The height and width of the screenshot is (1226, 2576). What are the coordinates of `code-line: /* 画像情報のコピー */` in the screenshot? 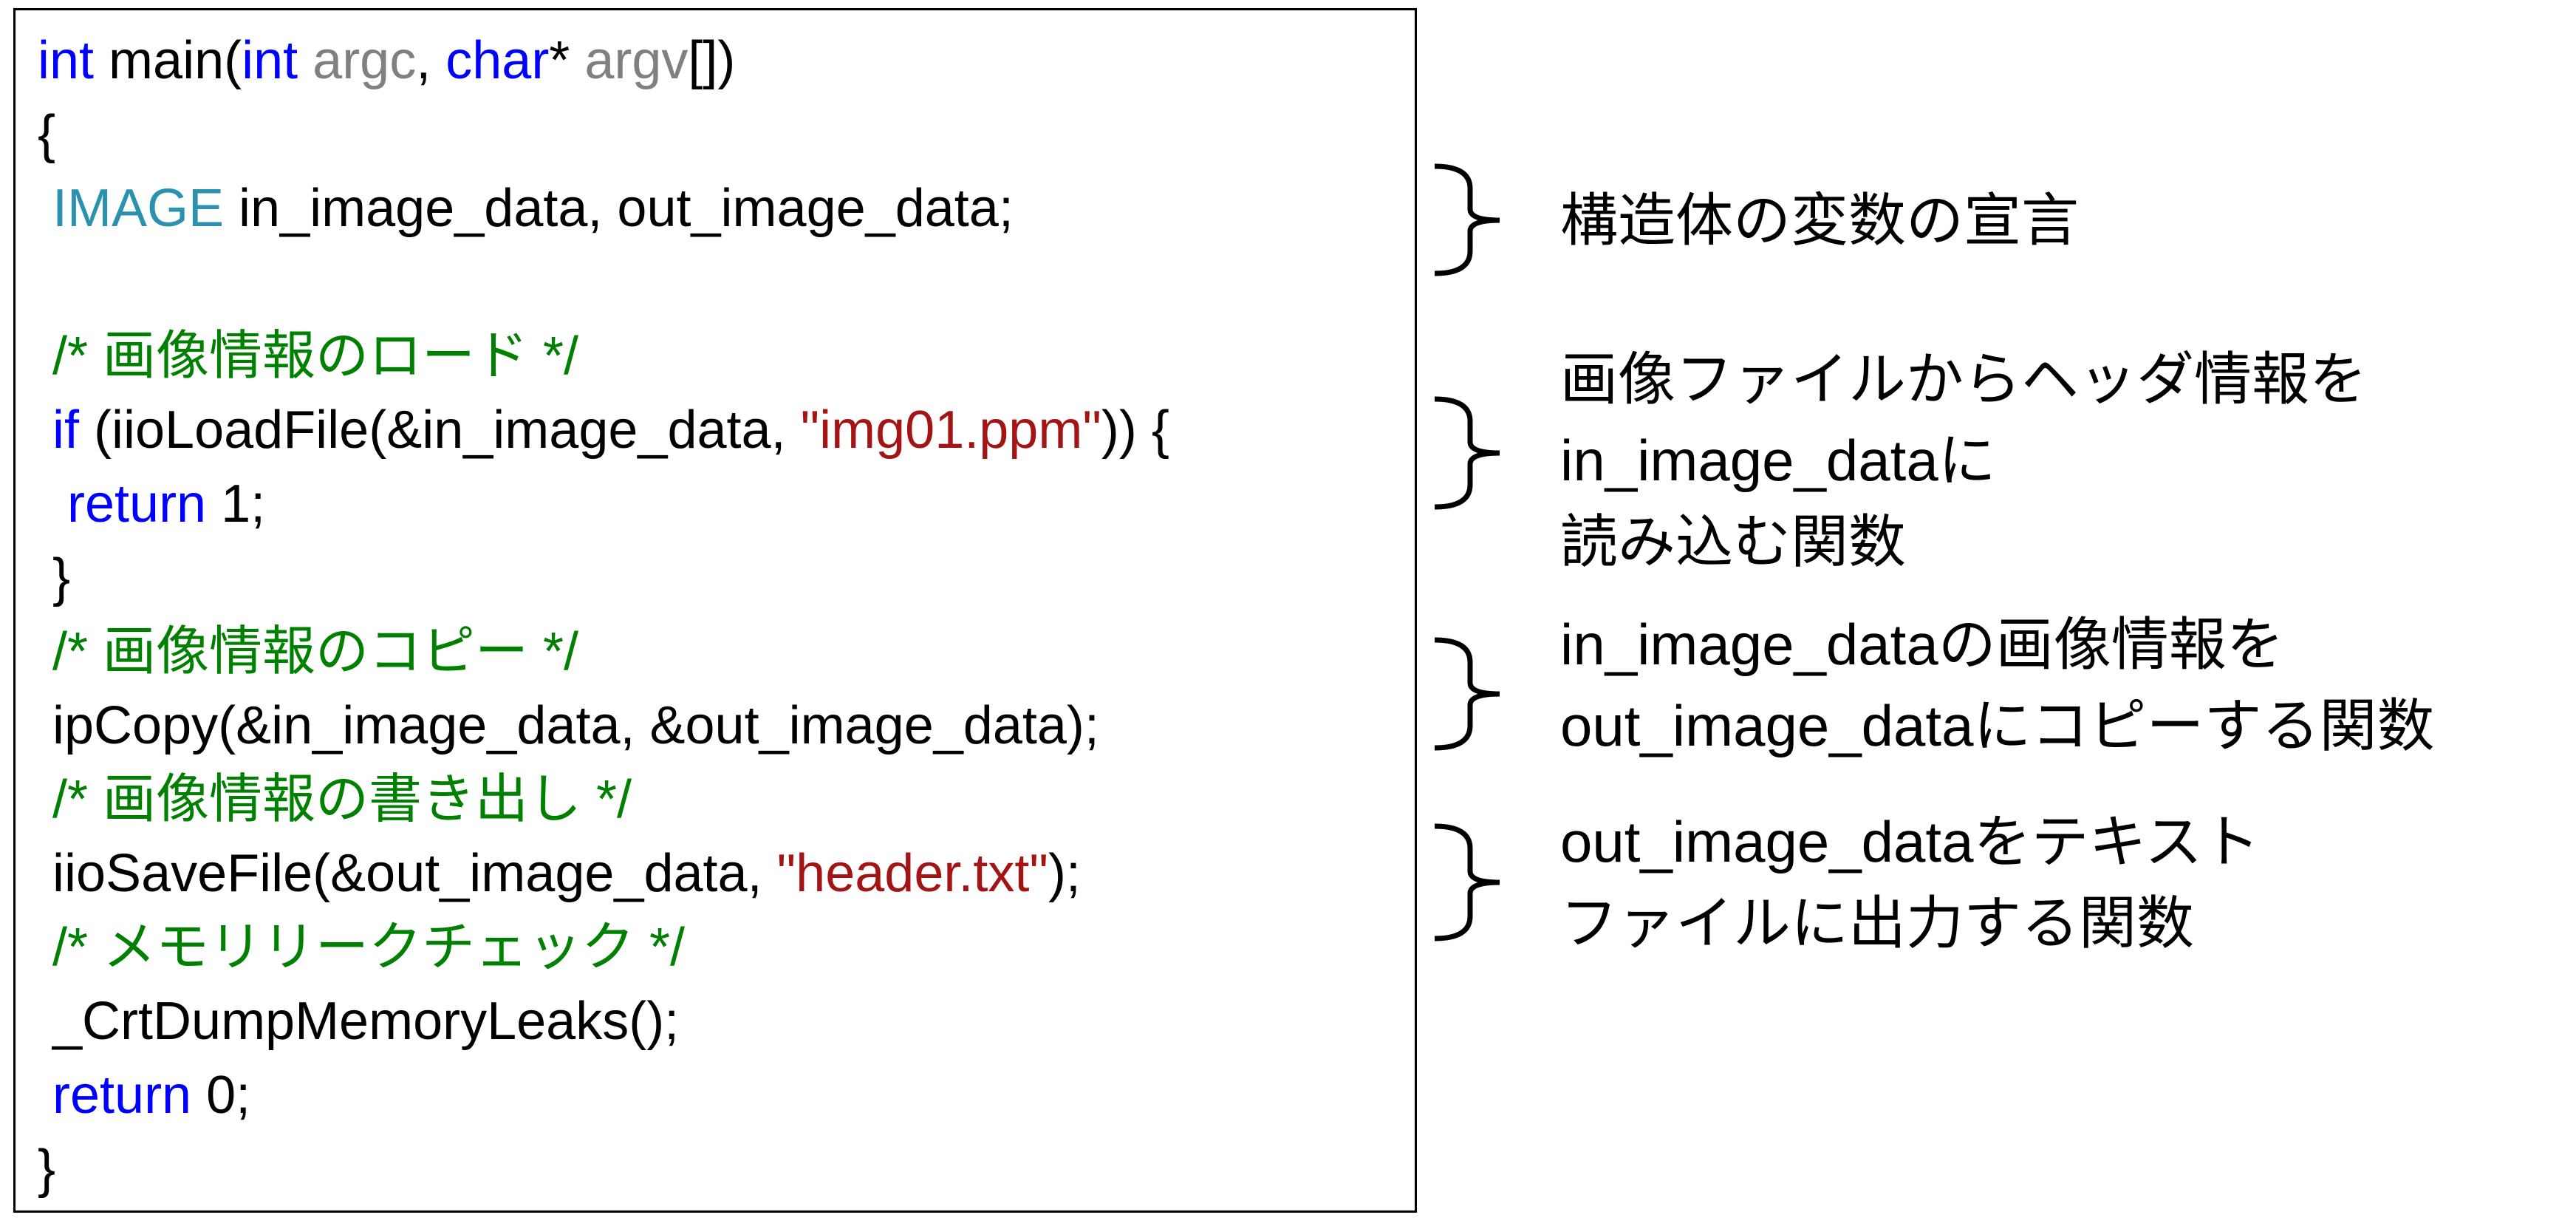 It's located at (308, 652).